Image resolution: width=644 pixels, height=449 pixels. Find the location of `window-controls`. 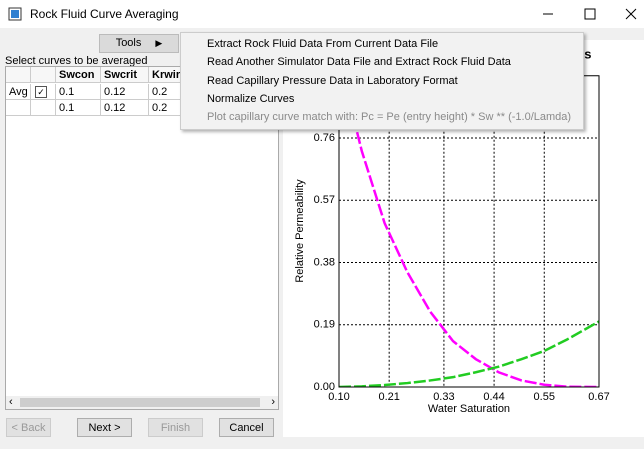

window-controls is located at coordinates (587, 14).